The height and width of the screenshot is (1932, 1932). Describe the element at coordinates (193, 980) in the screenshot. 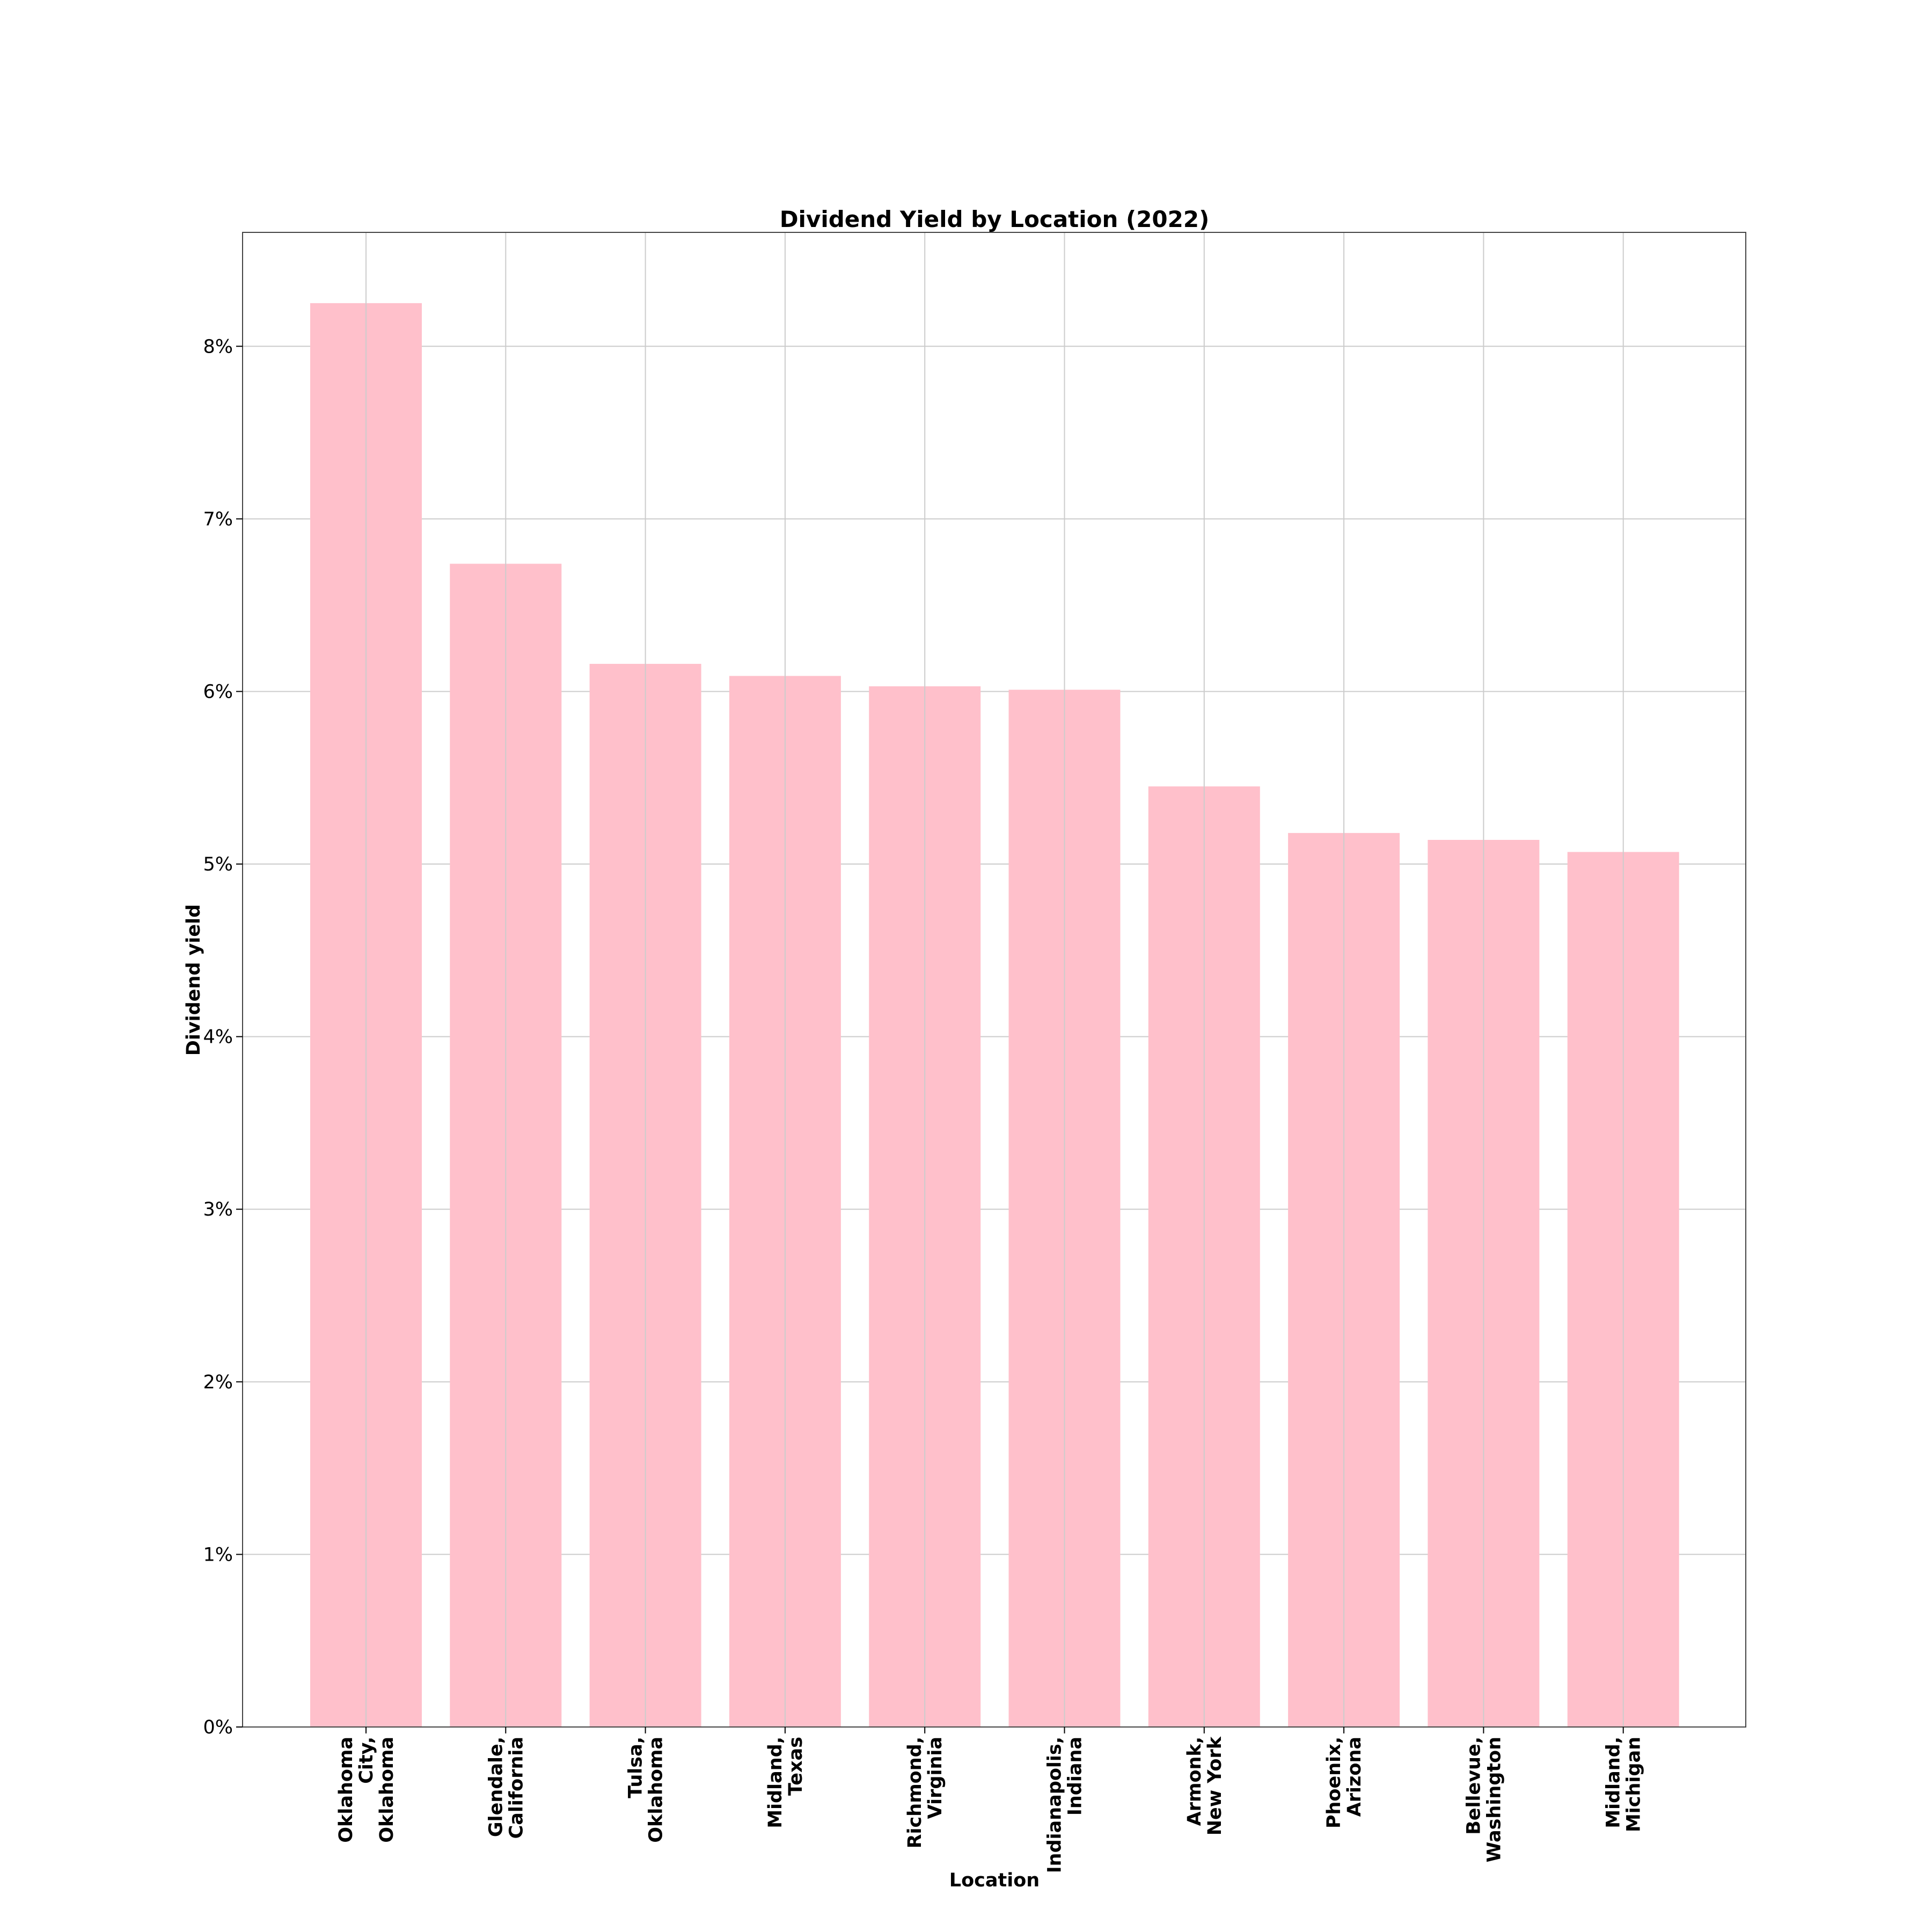

I see `y-axis-label: Dividend yield` at that location.